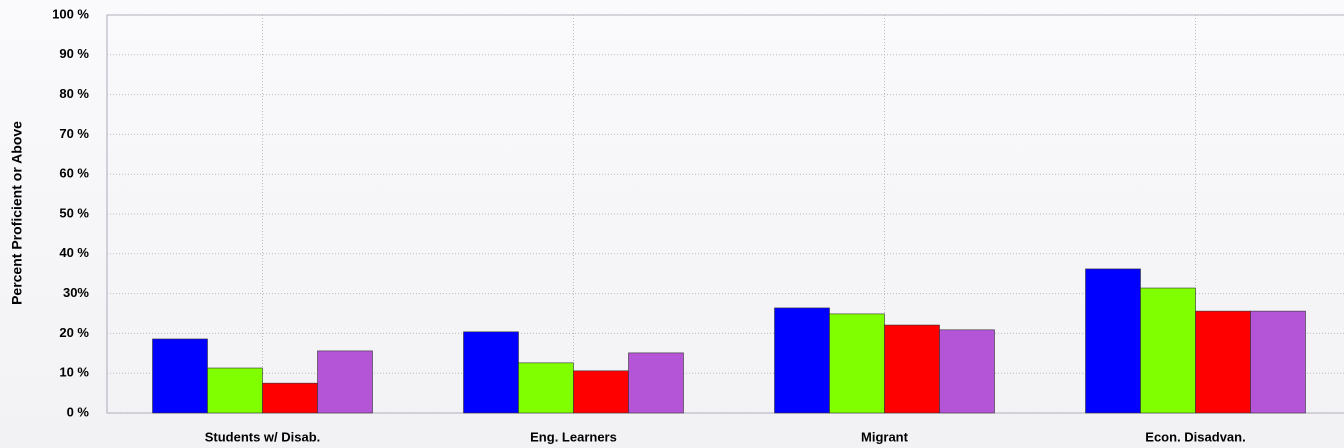 The width and height of the screenshot is (1344, 448). What do you see at coordinates (74, 372) in the screenshot?
I see `y-tick-label: 10 %` at bounding box center [74, 372].